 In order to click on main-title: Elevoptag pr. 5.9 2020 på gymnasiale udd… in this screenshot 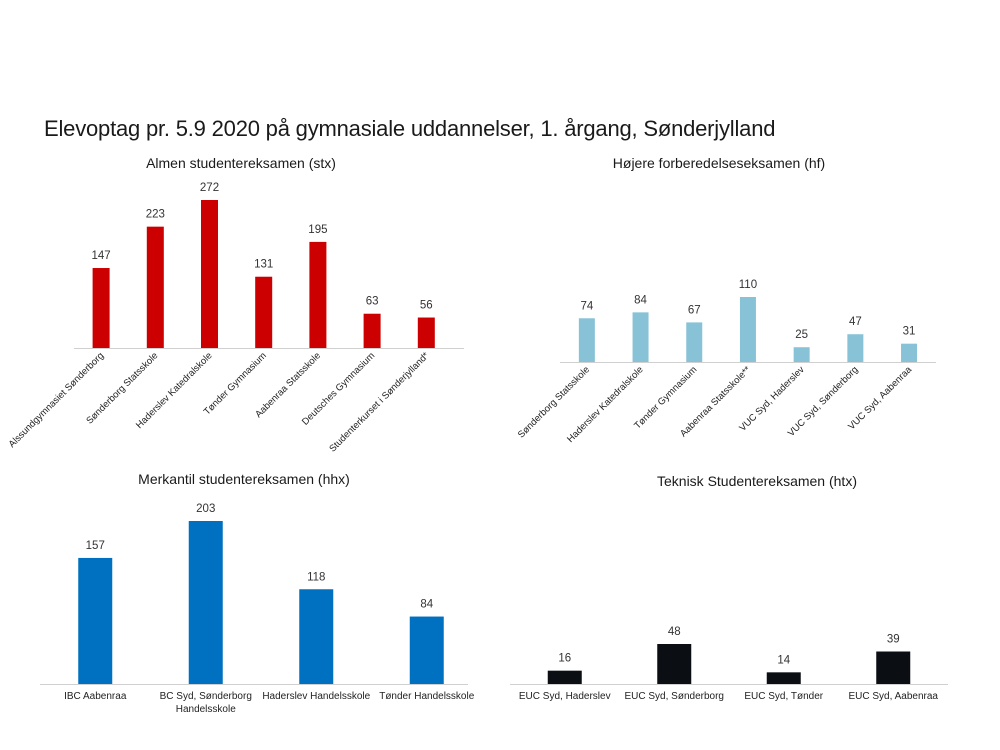, I will do `click(410, 128)`.